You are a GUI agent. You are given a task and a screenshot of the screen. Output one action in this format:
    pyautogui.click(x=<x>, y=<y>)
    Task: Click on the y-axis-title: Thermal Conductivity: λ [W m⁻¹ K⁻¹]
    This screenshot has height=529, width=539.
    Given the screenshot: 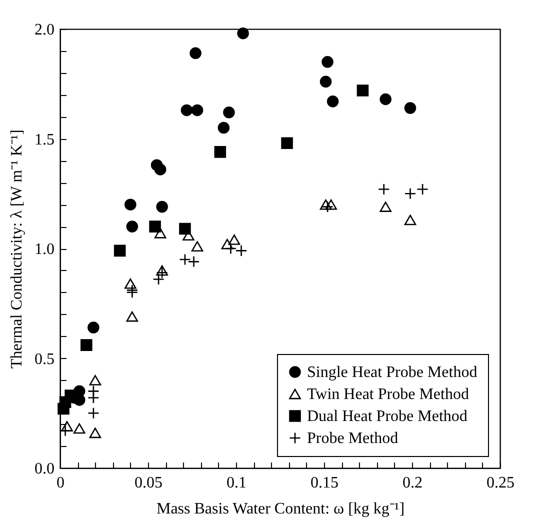 What is the action you would take?
    pyautogui.click(x=17, y=249)
    